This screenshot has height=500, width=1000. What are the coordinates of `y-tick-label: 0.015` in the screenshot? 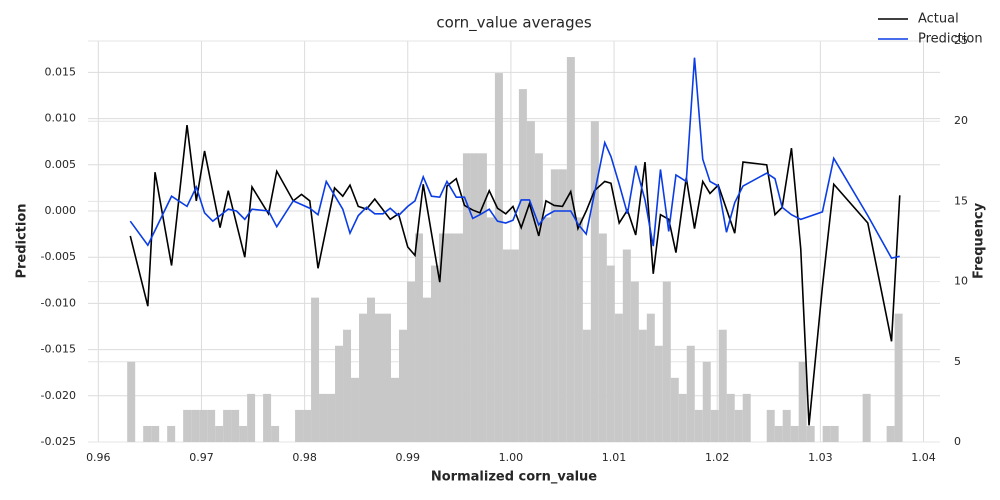 It's located at (61, 71).